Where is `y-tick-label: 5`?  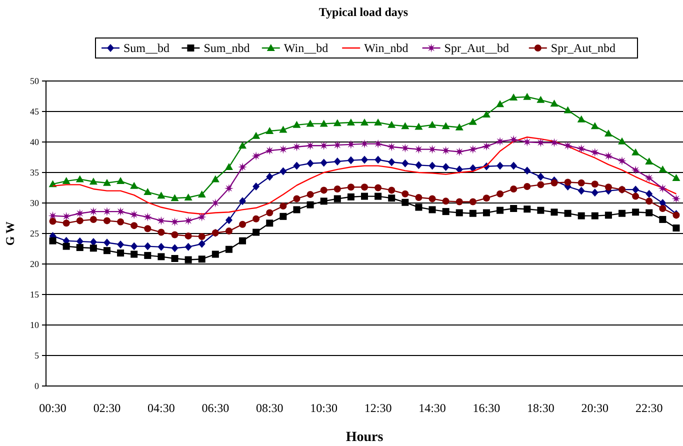
y-tick-label: 5 is located at coordinates (37, 355).